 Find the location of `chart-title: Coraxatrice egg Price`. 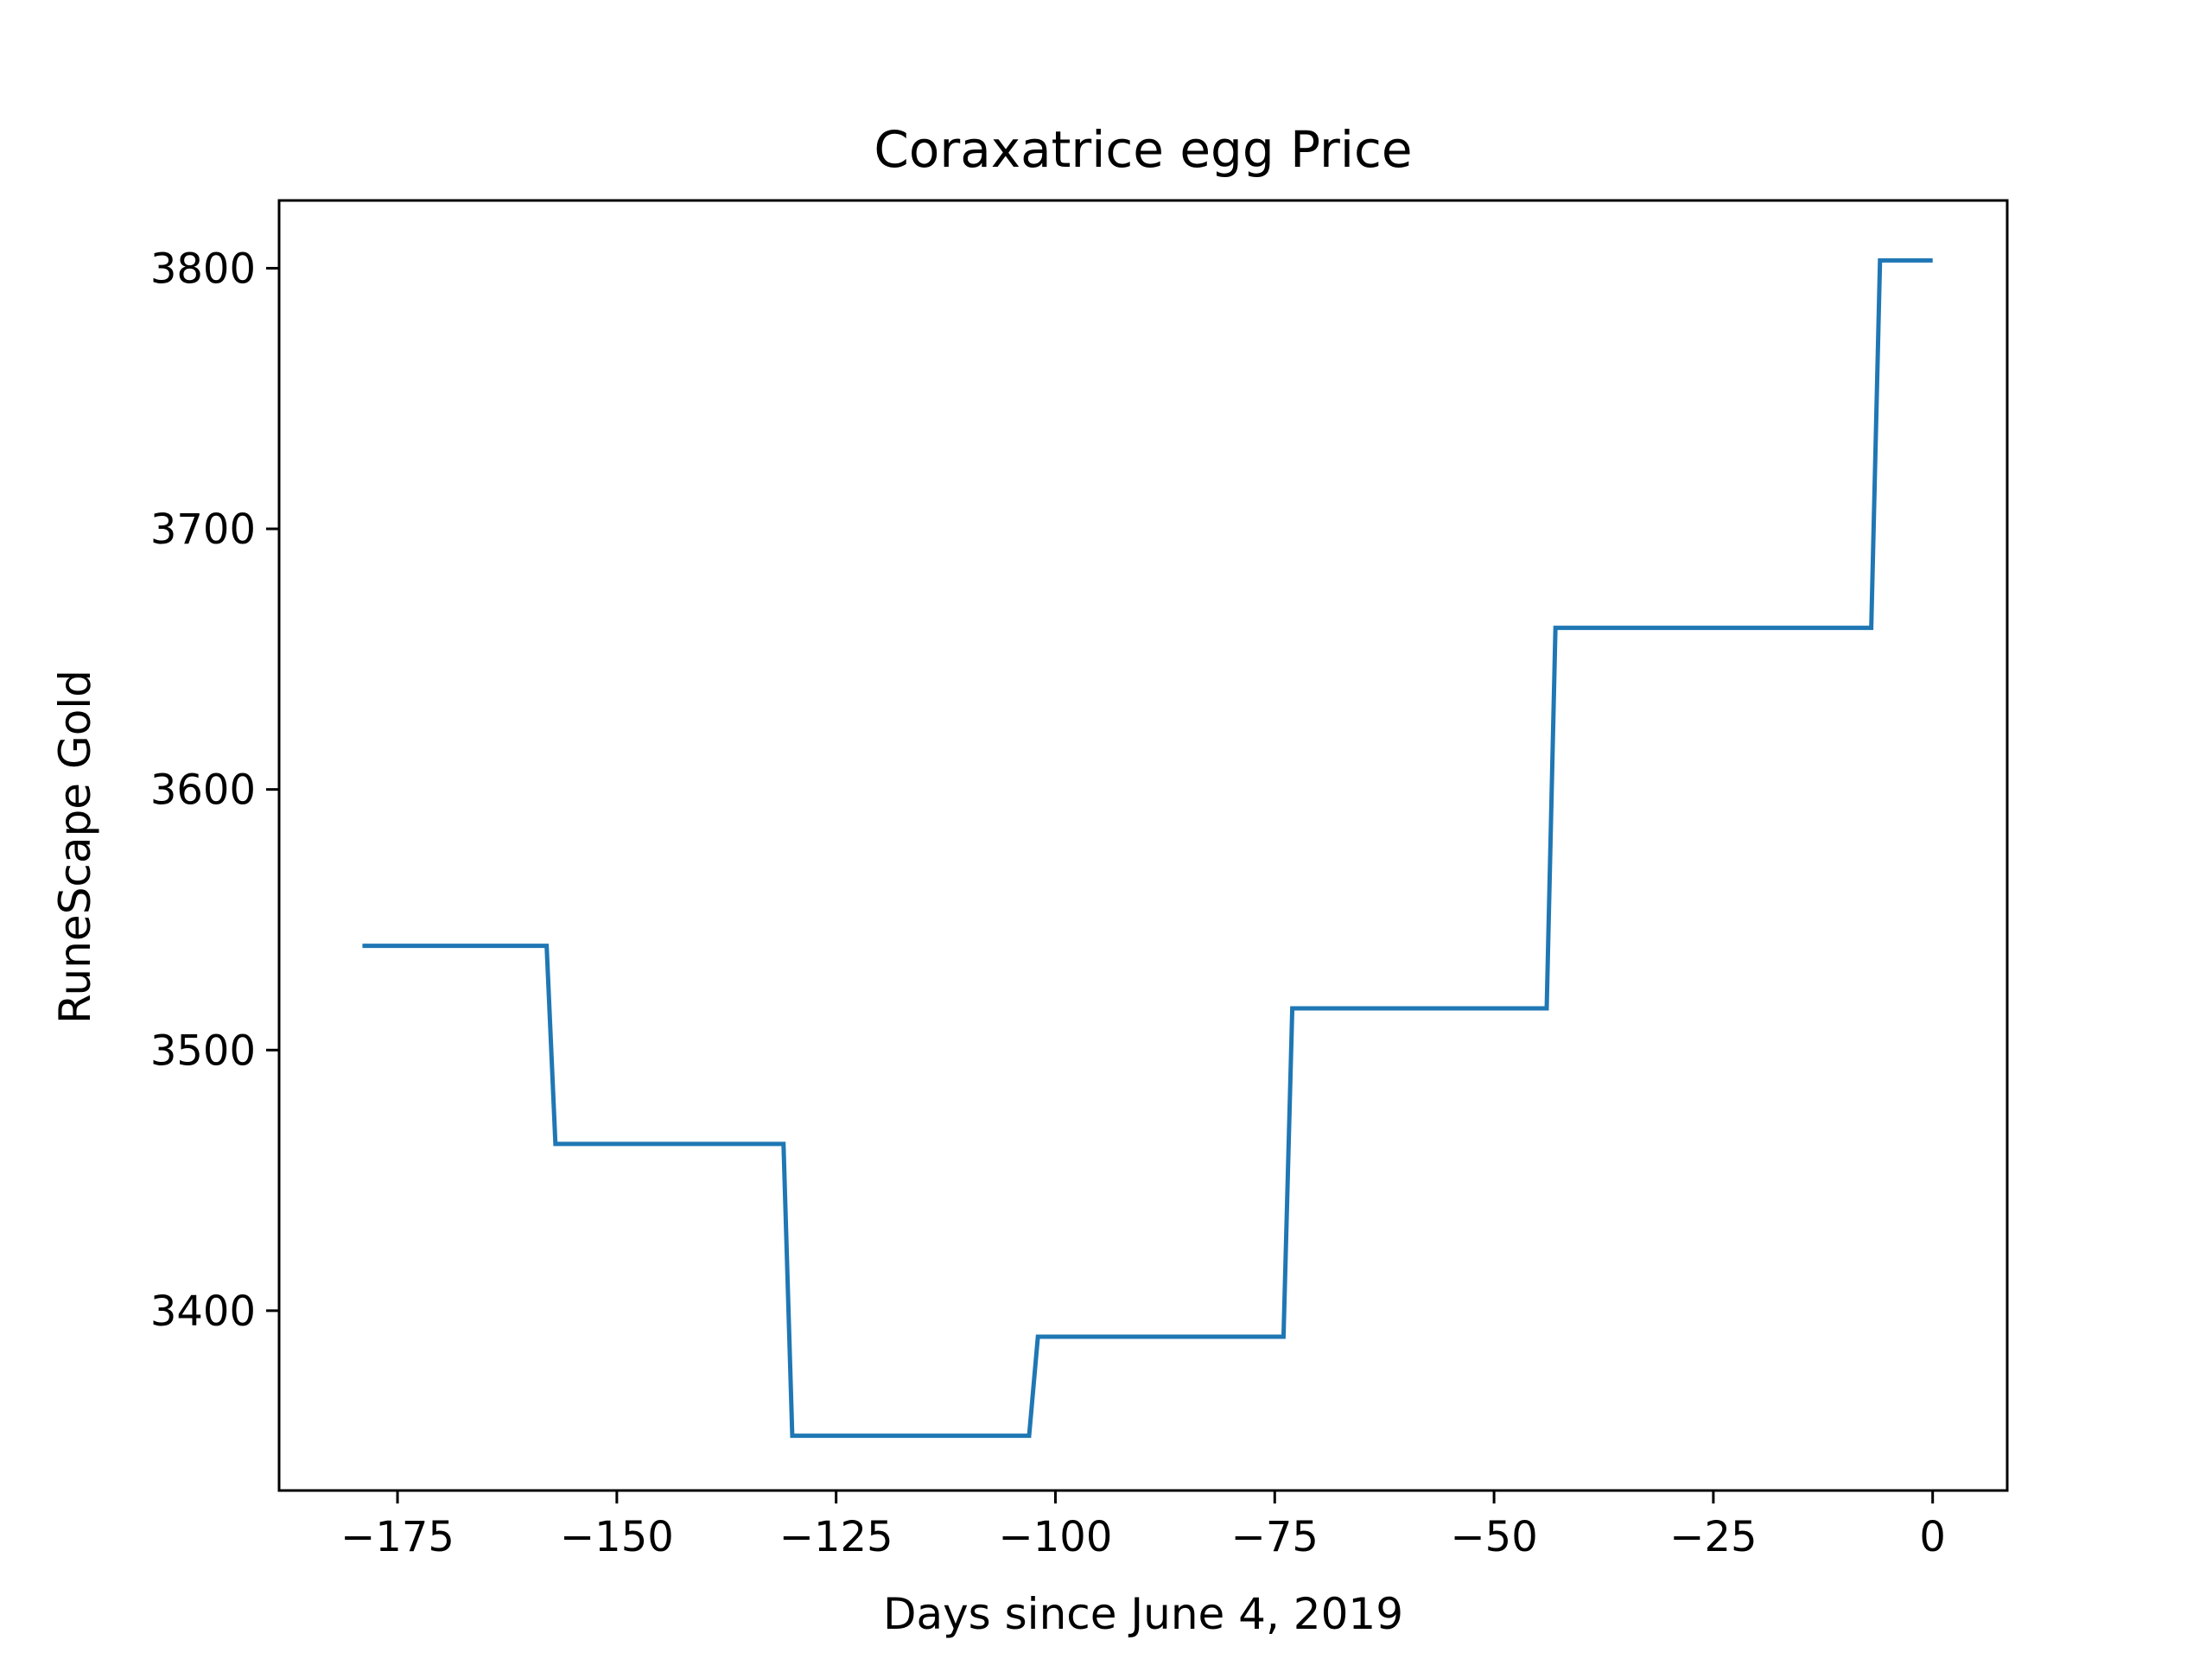

chart-title: Coraxatrice egg Price is located at coordinates (1143, 149).